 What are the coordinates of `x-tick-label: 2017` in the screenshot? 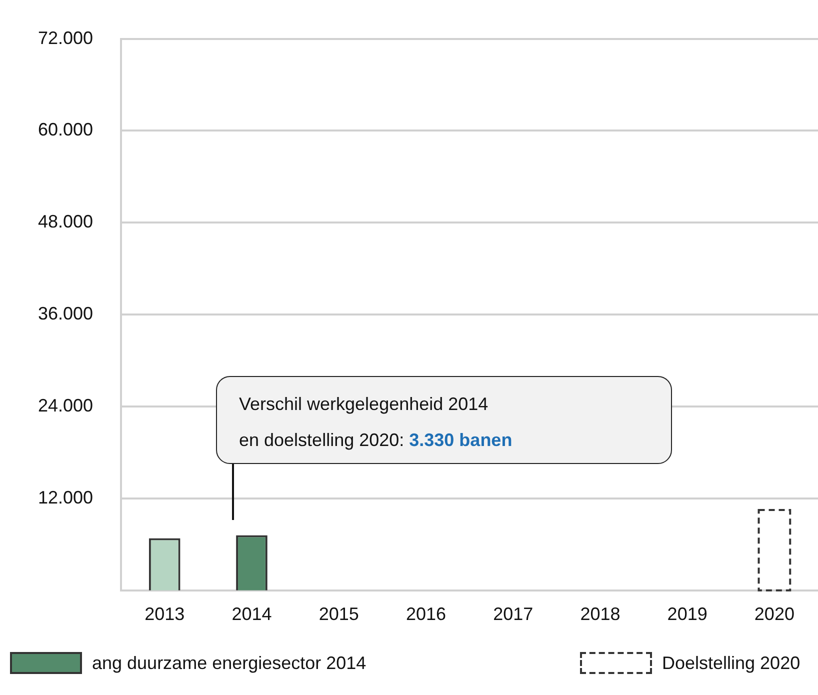 It's located at (513, 614).